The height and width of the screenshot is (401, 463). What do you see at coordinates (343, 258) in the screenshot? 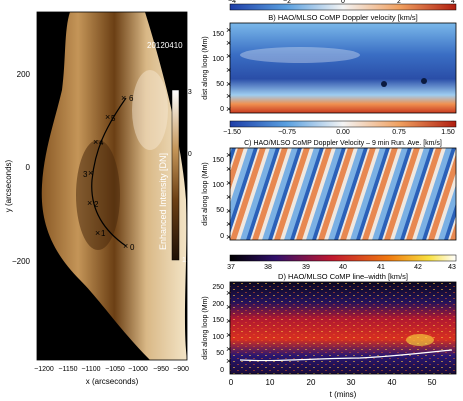
I see `panel-d-colorbar` at bounding box center [343, 258].